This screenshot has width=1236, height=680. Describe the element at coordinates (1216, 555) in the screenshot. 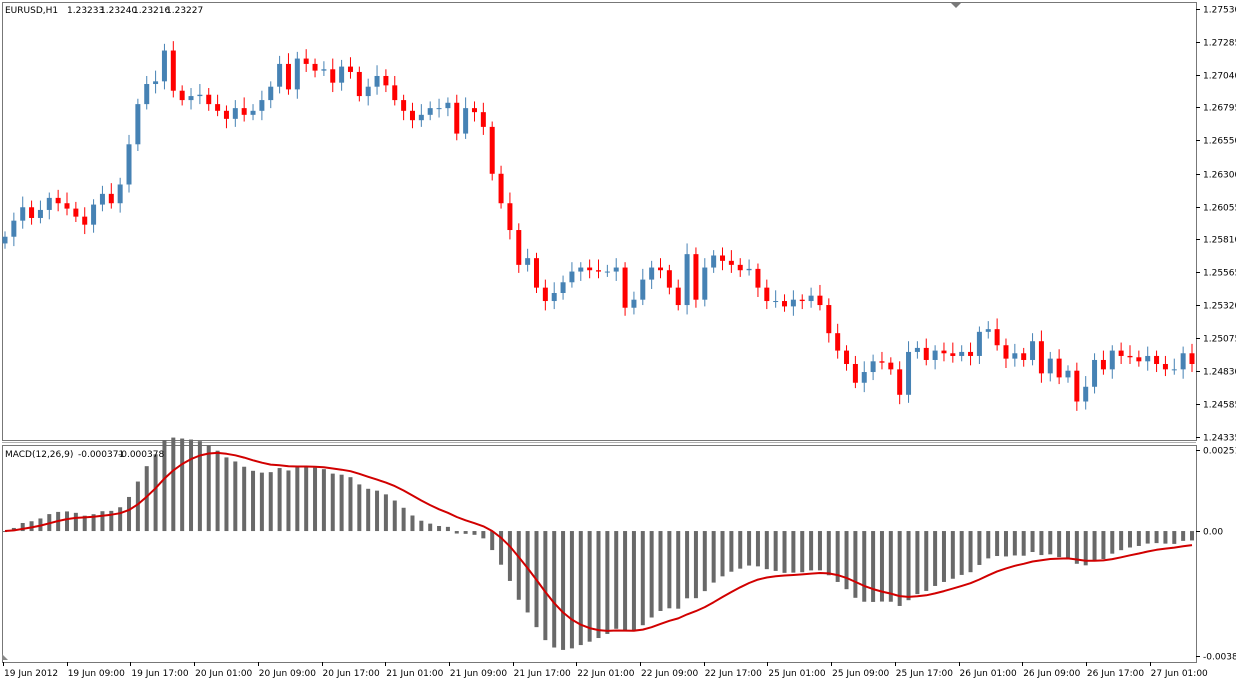

I see `macd-axis: 0.00251 0.00 -0.00387` at that location.